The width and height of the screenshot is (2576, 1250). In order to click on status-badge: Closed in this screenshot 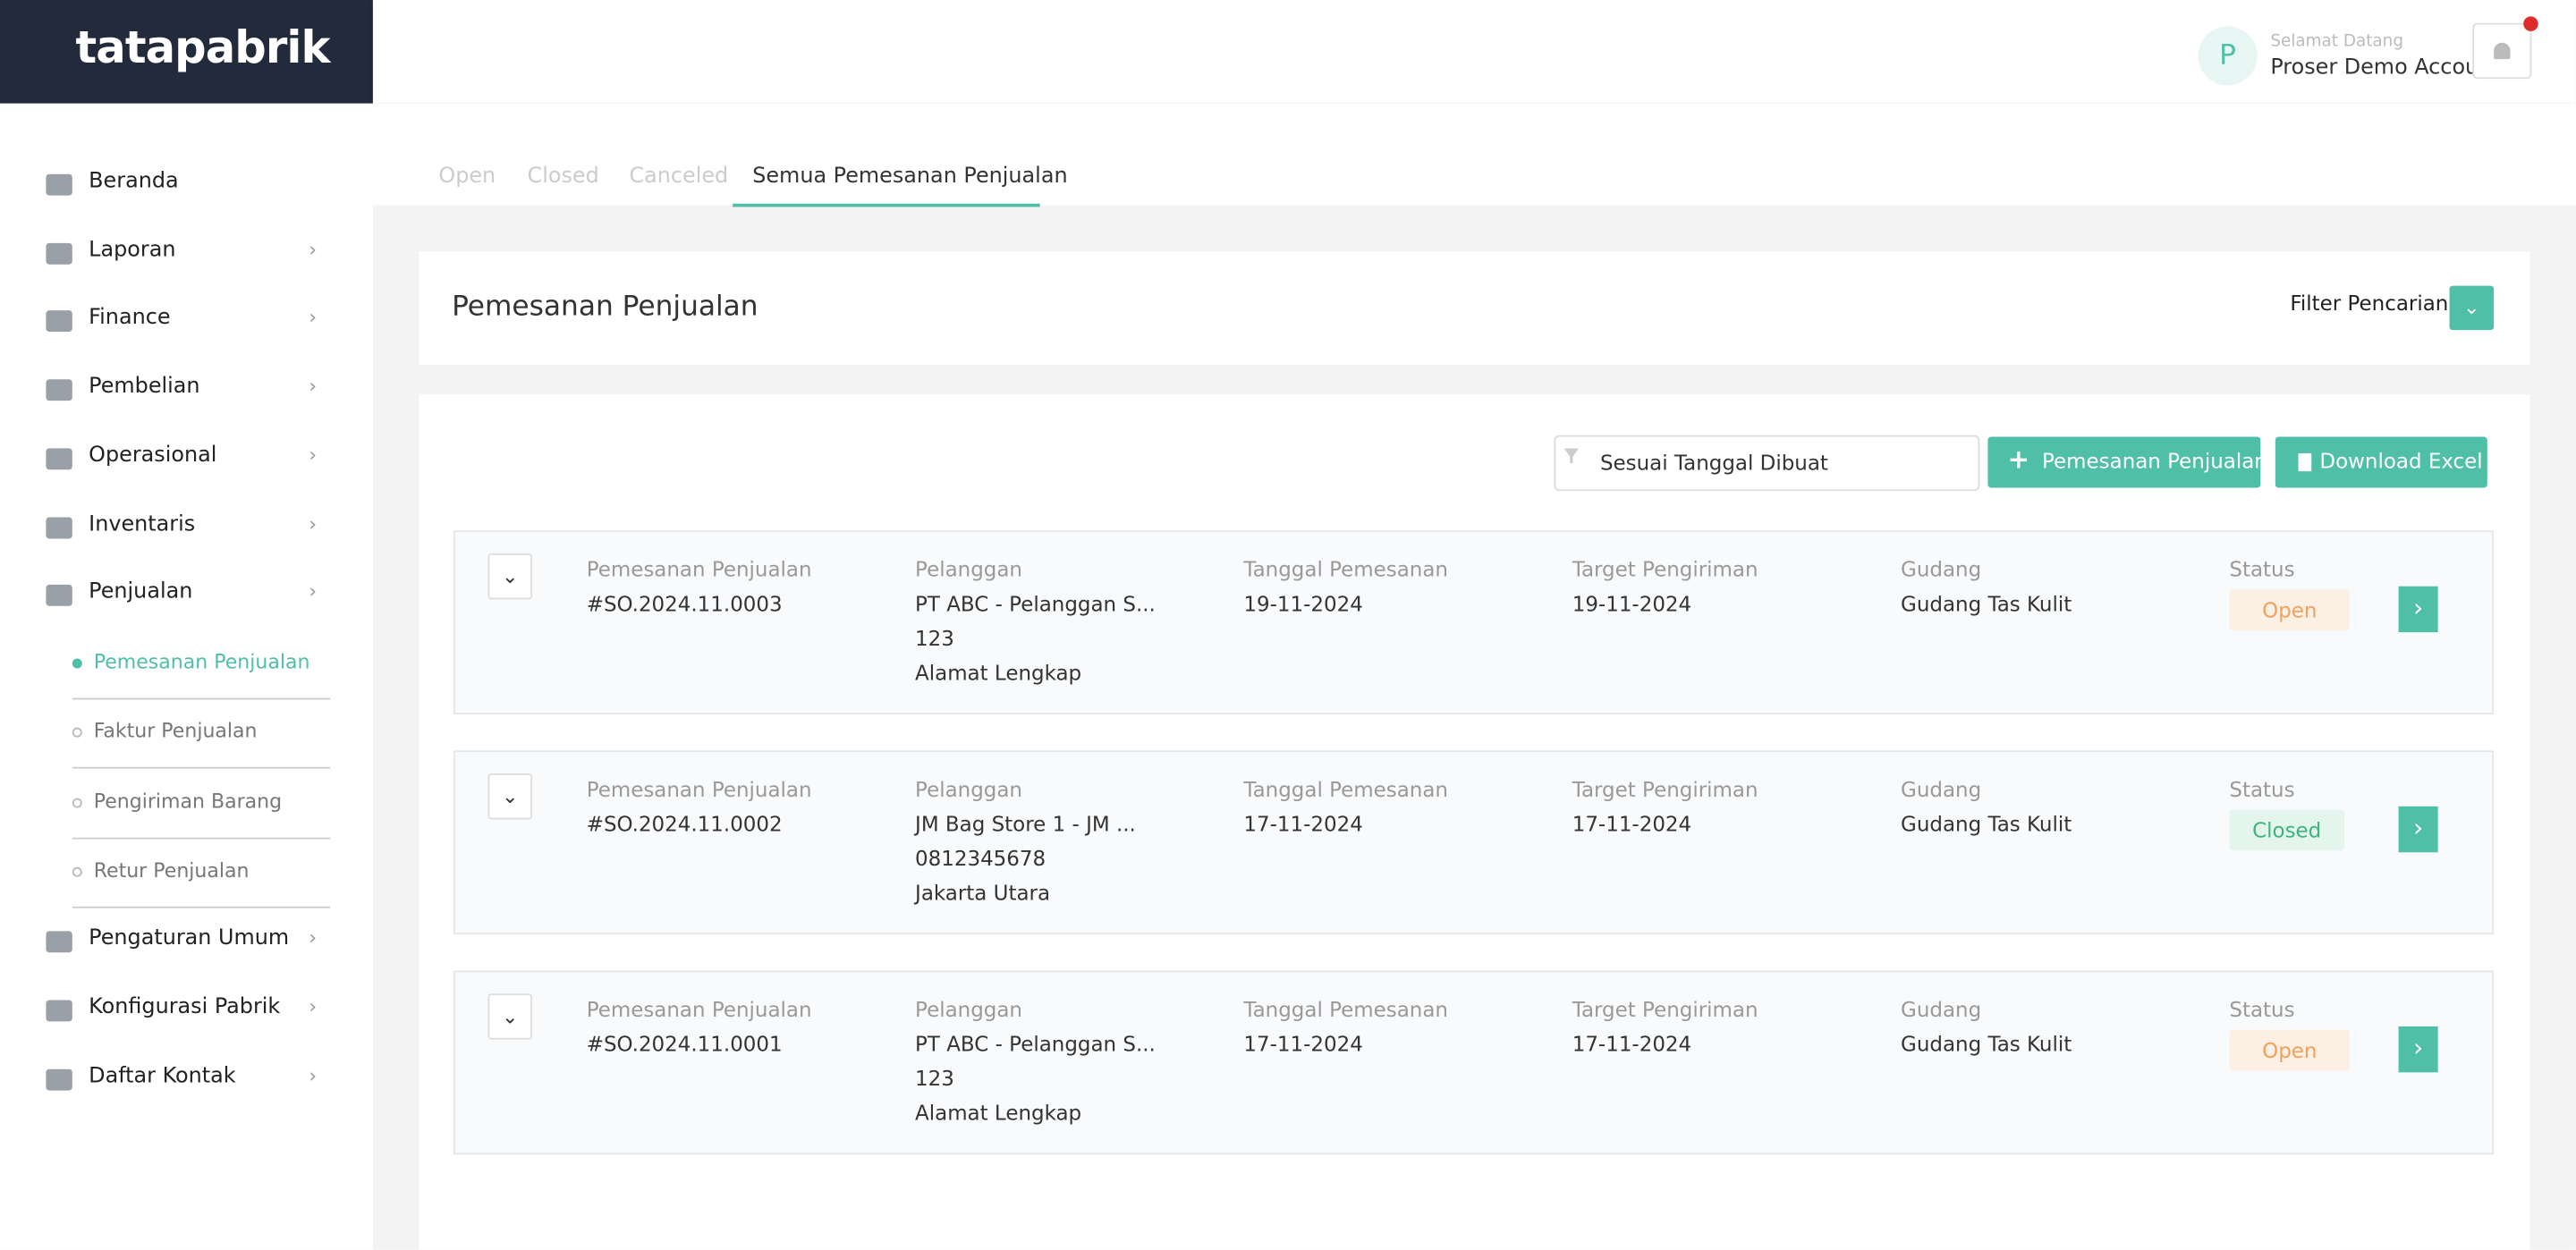, I will do `click(2286, 830)`.